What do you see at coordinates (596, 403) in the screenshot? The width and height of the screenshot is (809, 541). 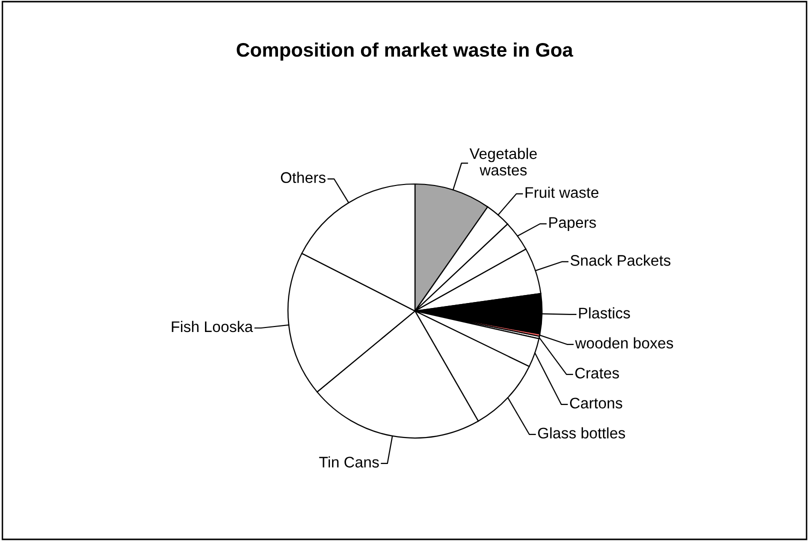 I see `slice-label: Cartons` at bounding box center [596, 403].